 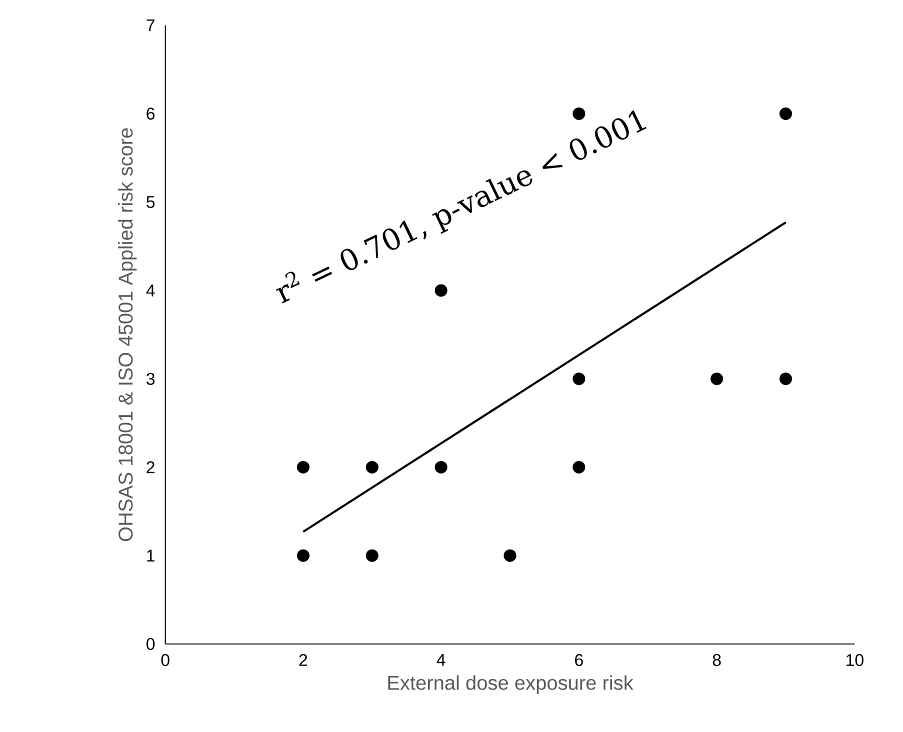 I want to click on x-tick-label: 10, so click(x=855, y=660).